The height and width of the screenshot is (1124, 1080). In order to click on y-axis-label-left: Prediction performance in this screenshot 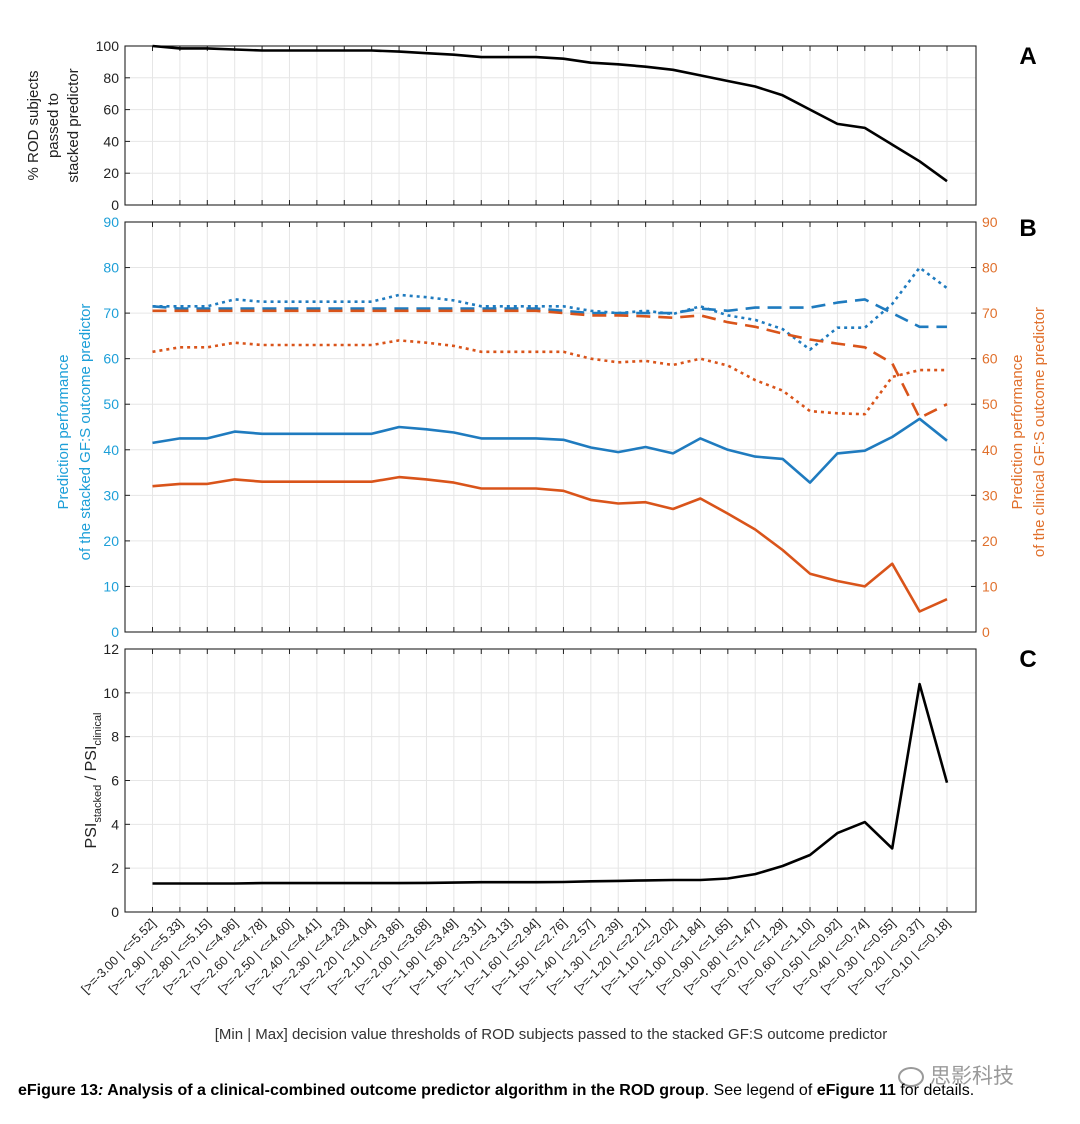, I will do `click(63, 431)`.